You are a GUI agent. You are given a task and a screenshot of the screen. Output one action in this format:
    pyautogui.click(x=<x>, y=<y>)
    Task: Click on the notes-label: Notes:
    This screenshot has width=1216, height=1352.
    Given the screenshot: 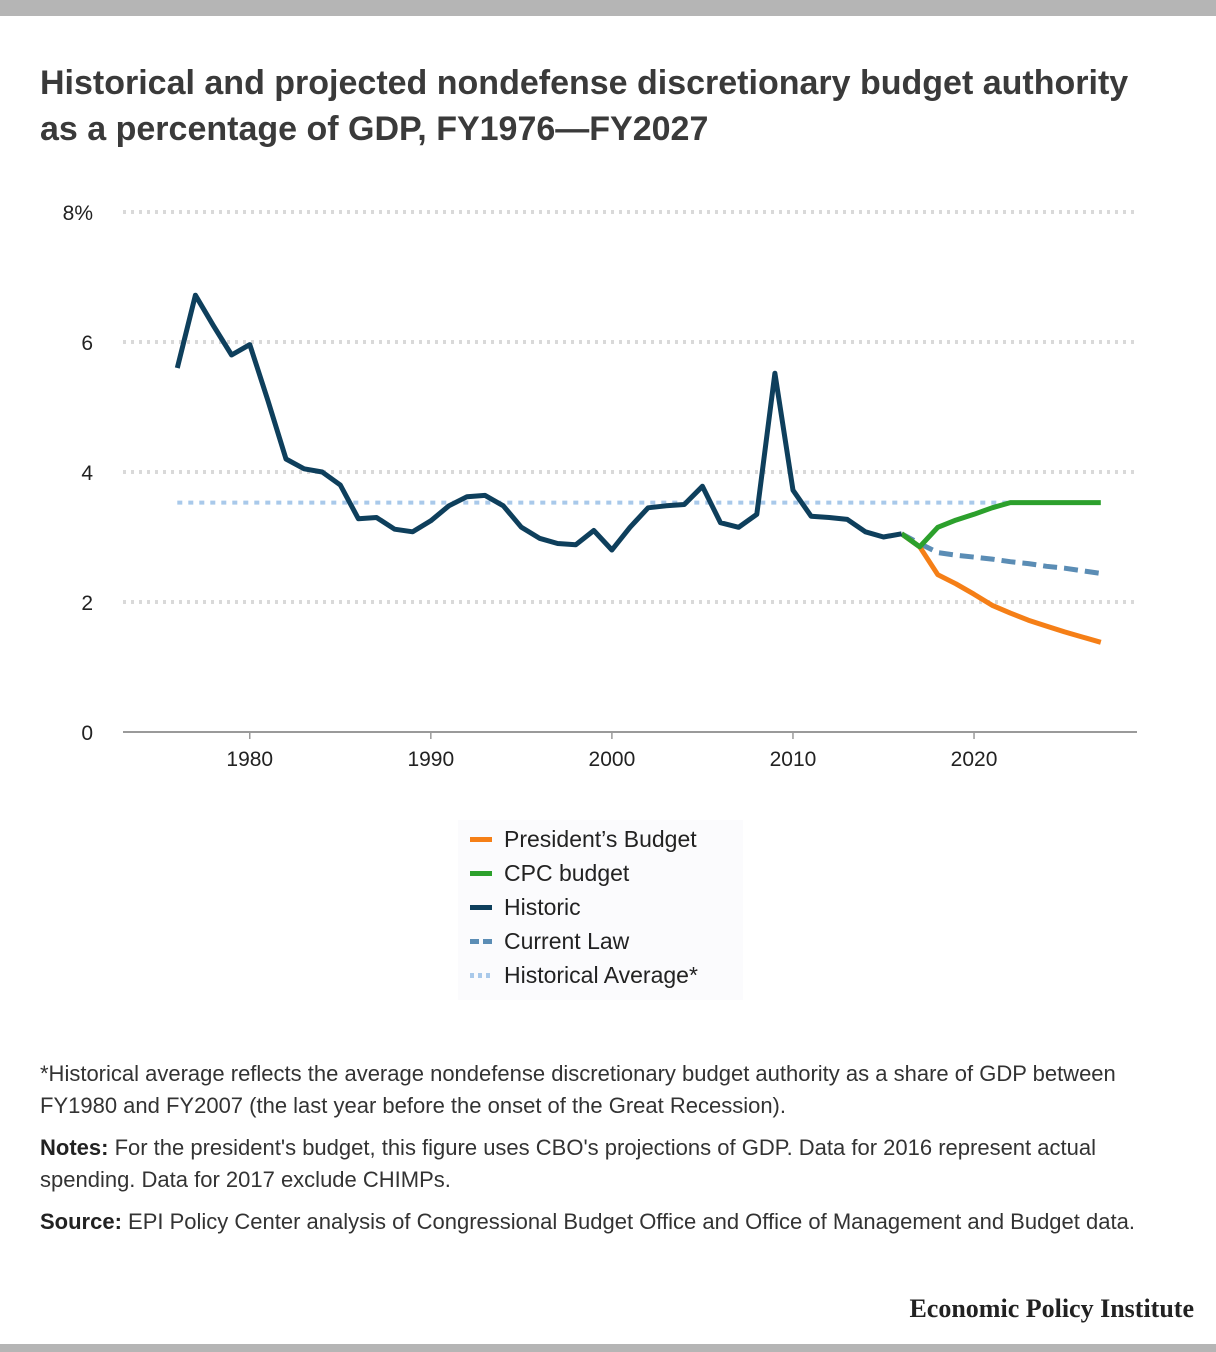 What is the action you would take?
    pyautogui.click(x=74, y=1147)
    